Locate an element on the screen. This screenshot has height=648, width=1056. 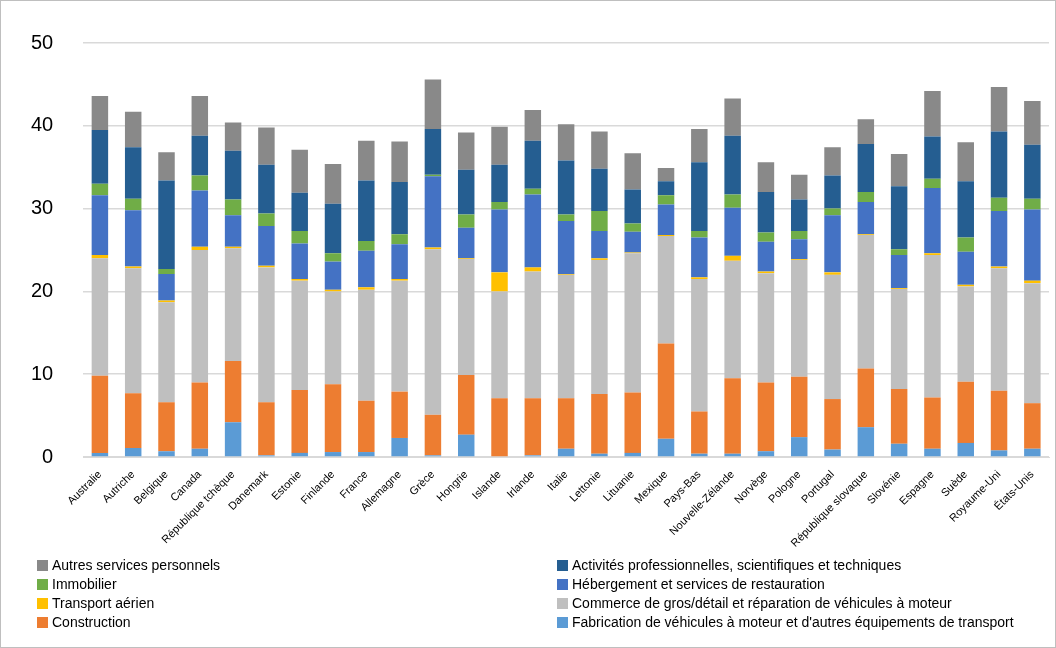
legend-label: Immobilier is located at coordinates (84, 584).